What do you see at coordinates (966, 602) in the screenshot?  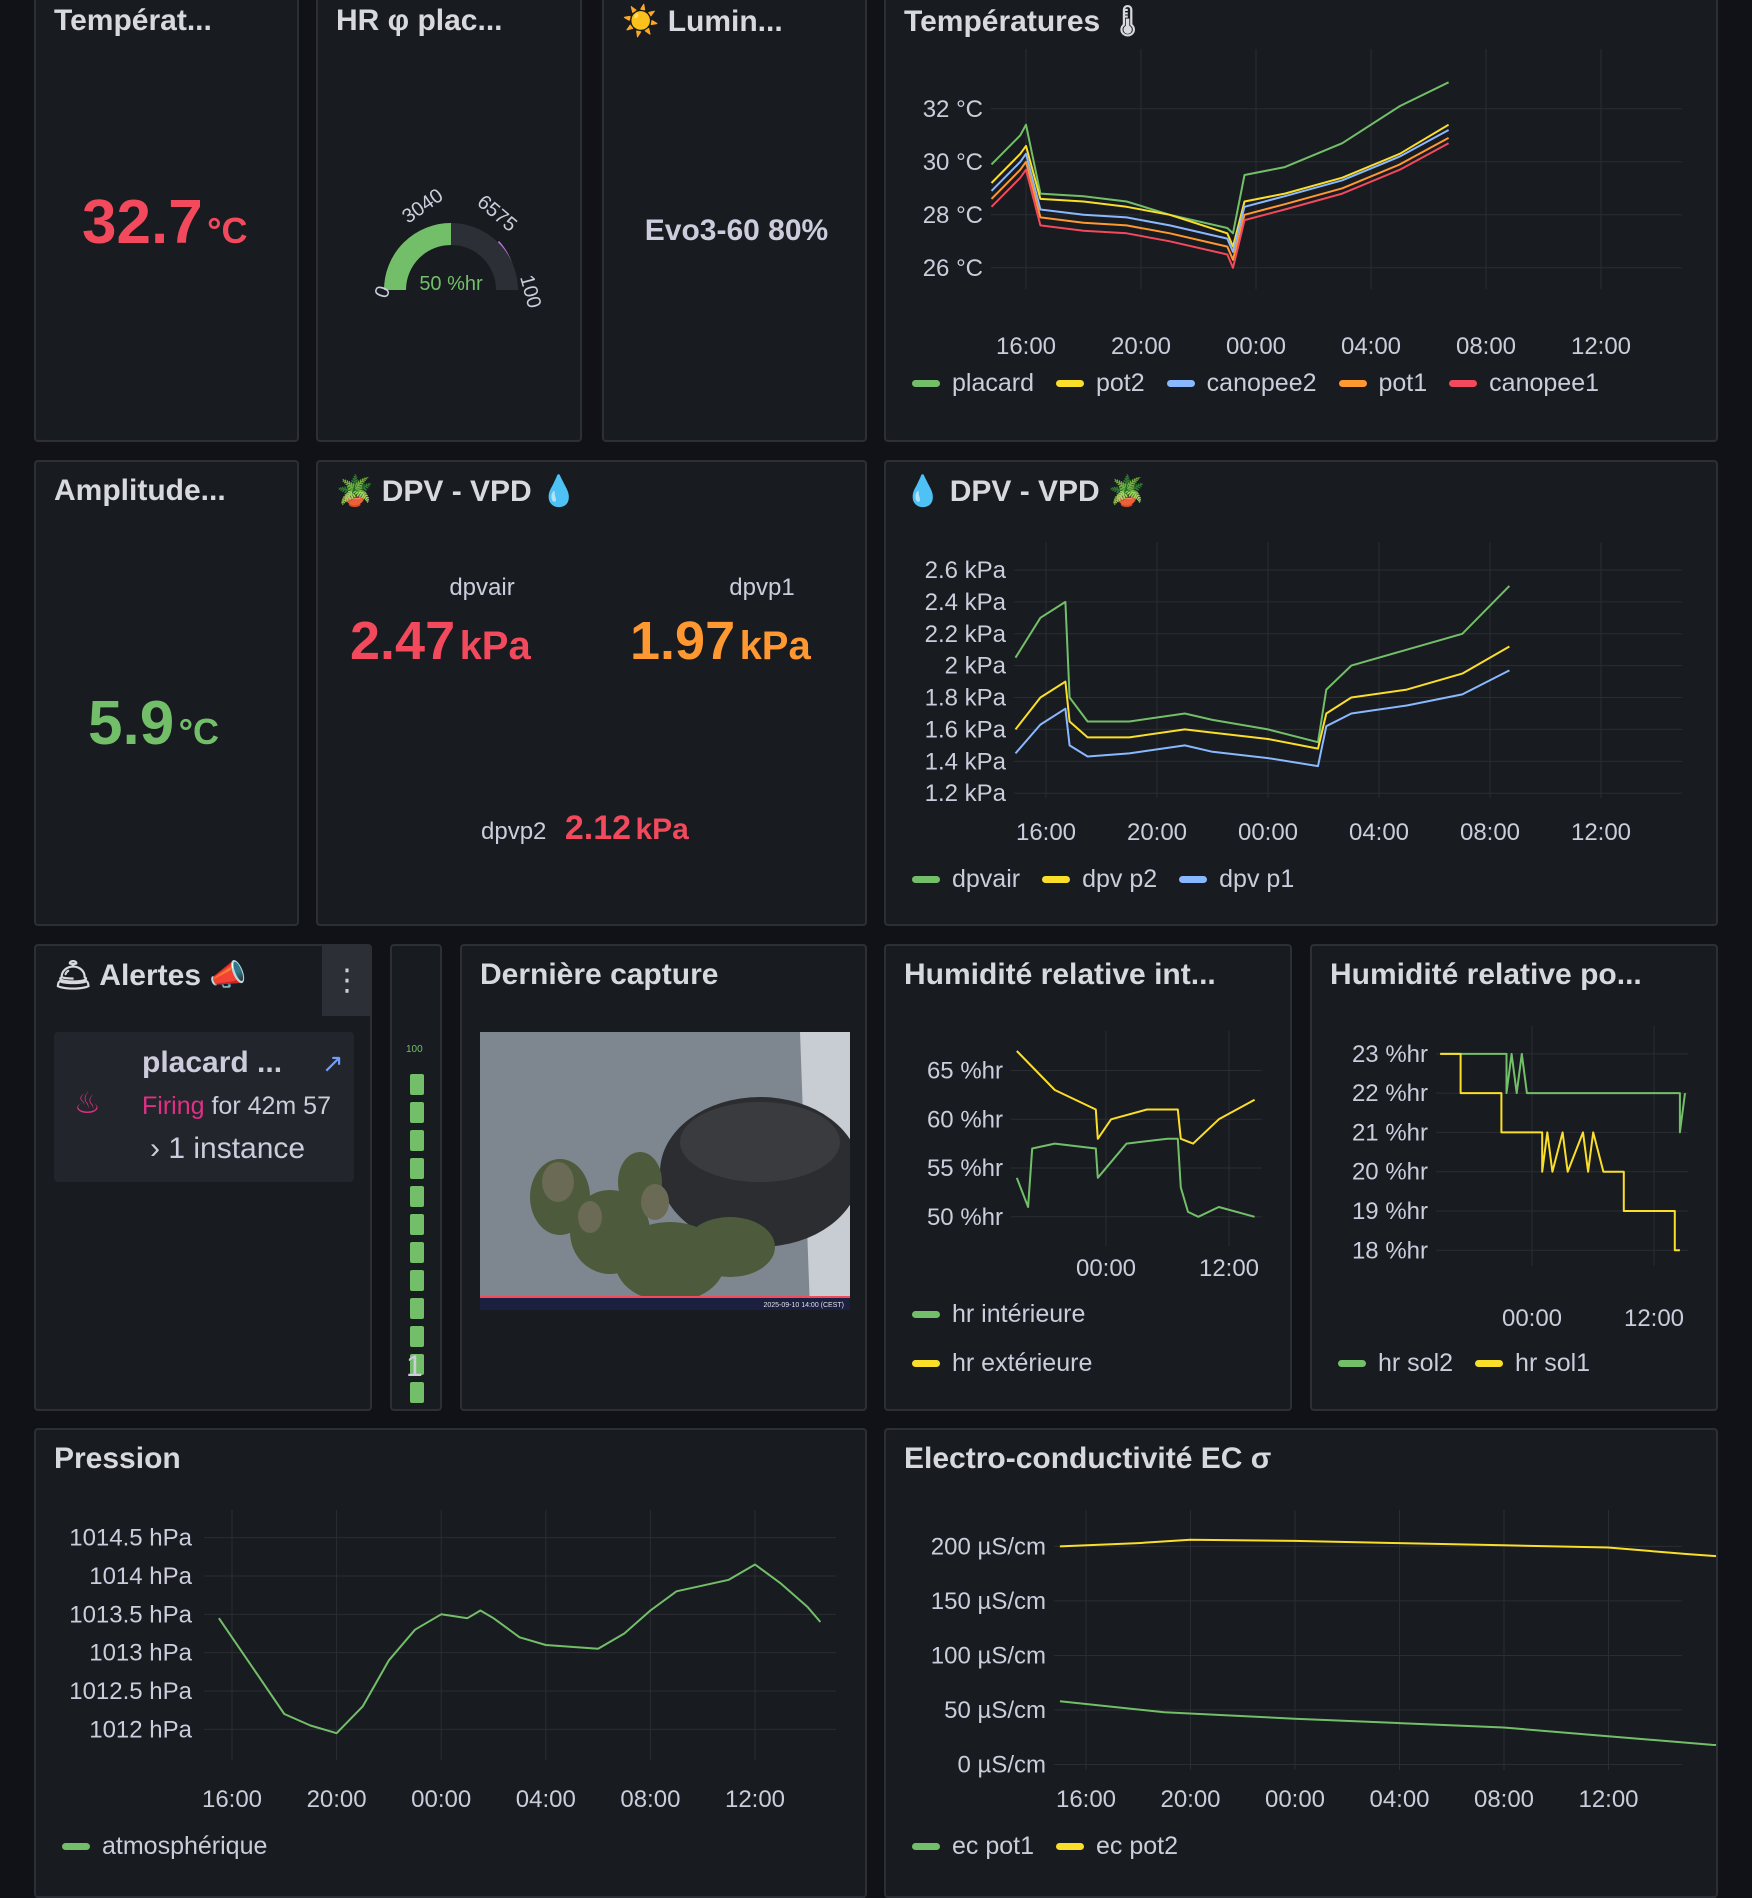 I see `y-tick-label: 2.4 kPa` at bounding box center [966, 602].